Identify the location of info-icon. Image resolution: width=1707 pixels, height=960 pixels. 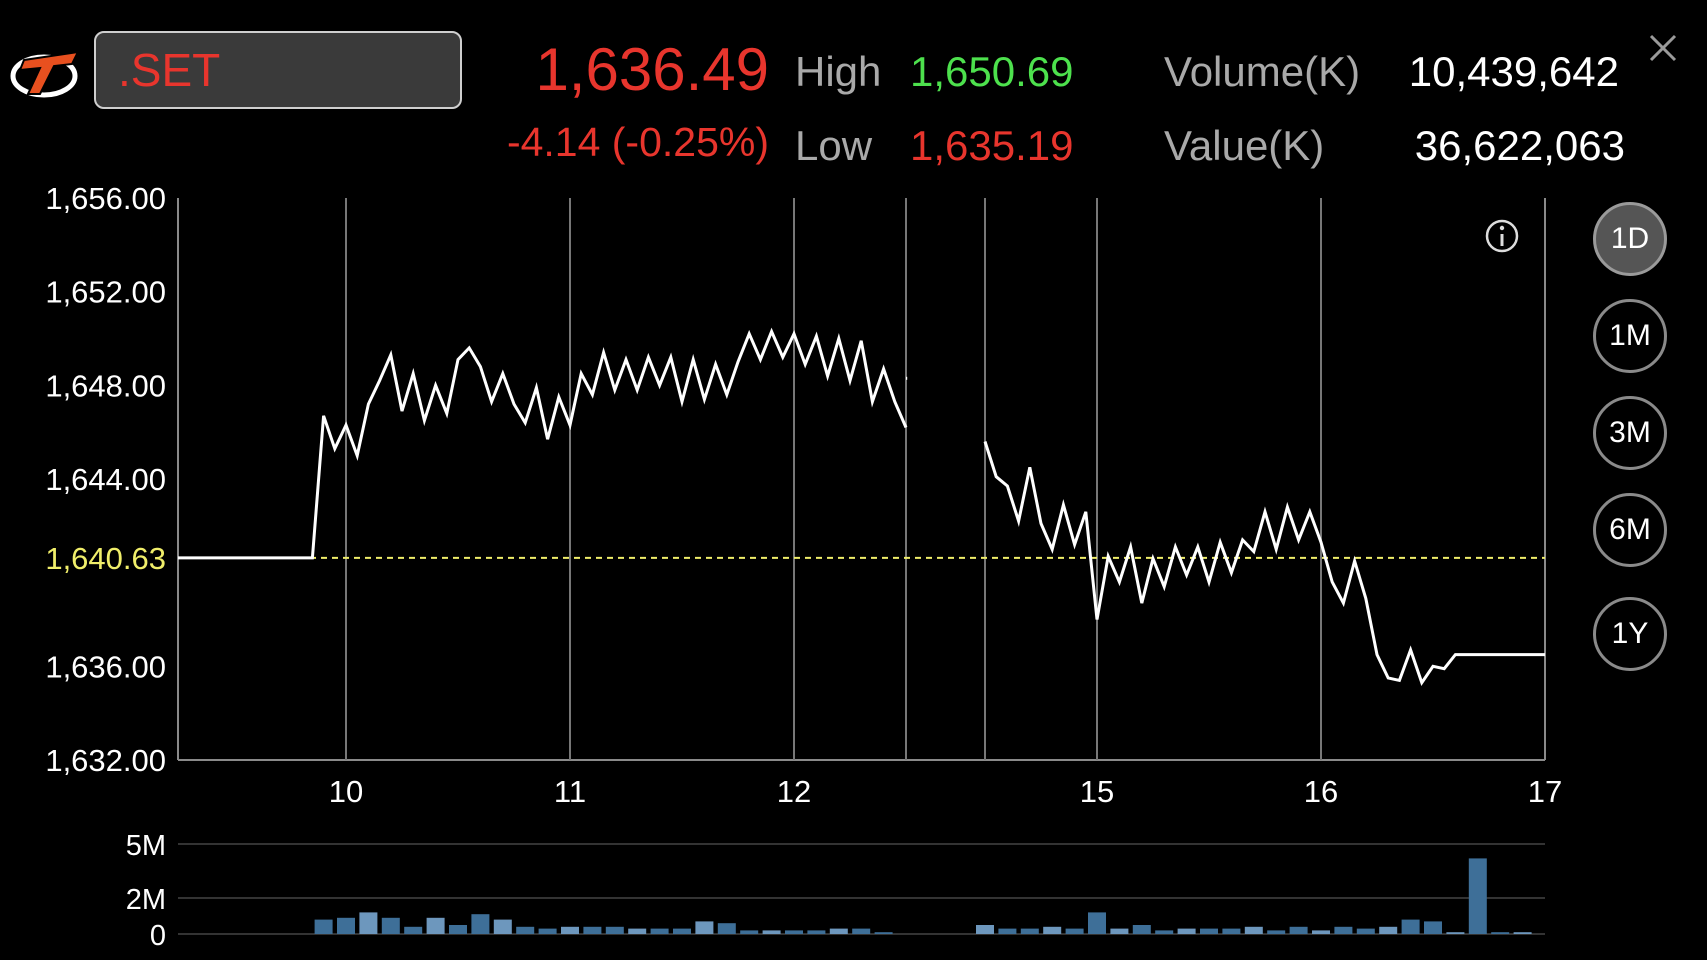
(1502, 236).